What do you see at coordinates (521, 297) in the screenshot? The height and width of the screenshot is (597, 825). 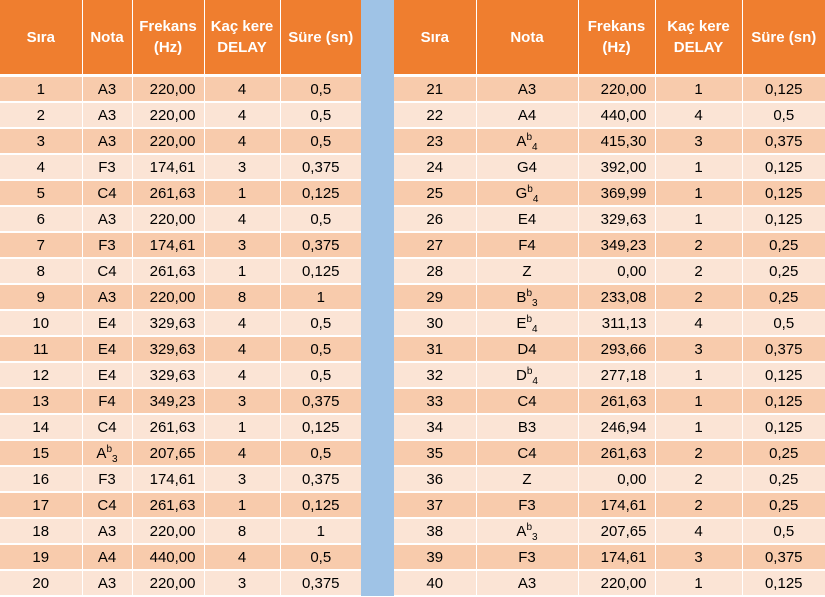 I see `note-name: B` at bounding box center [521, 297].